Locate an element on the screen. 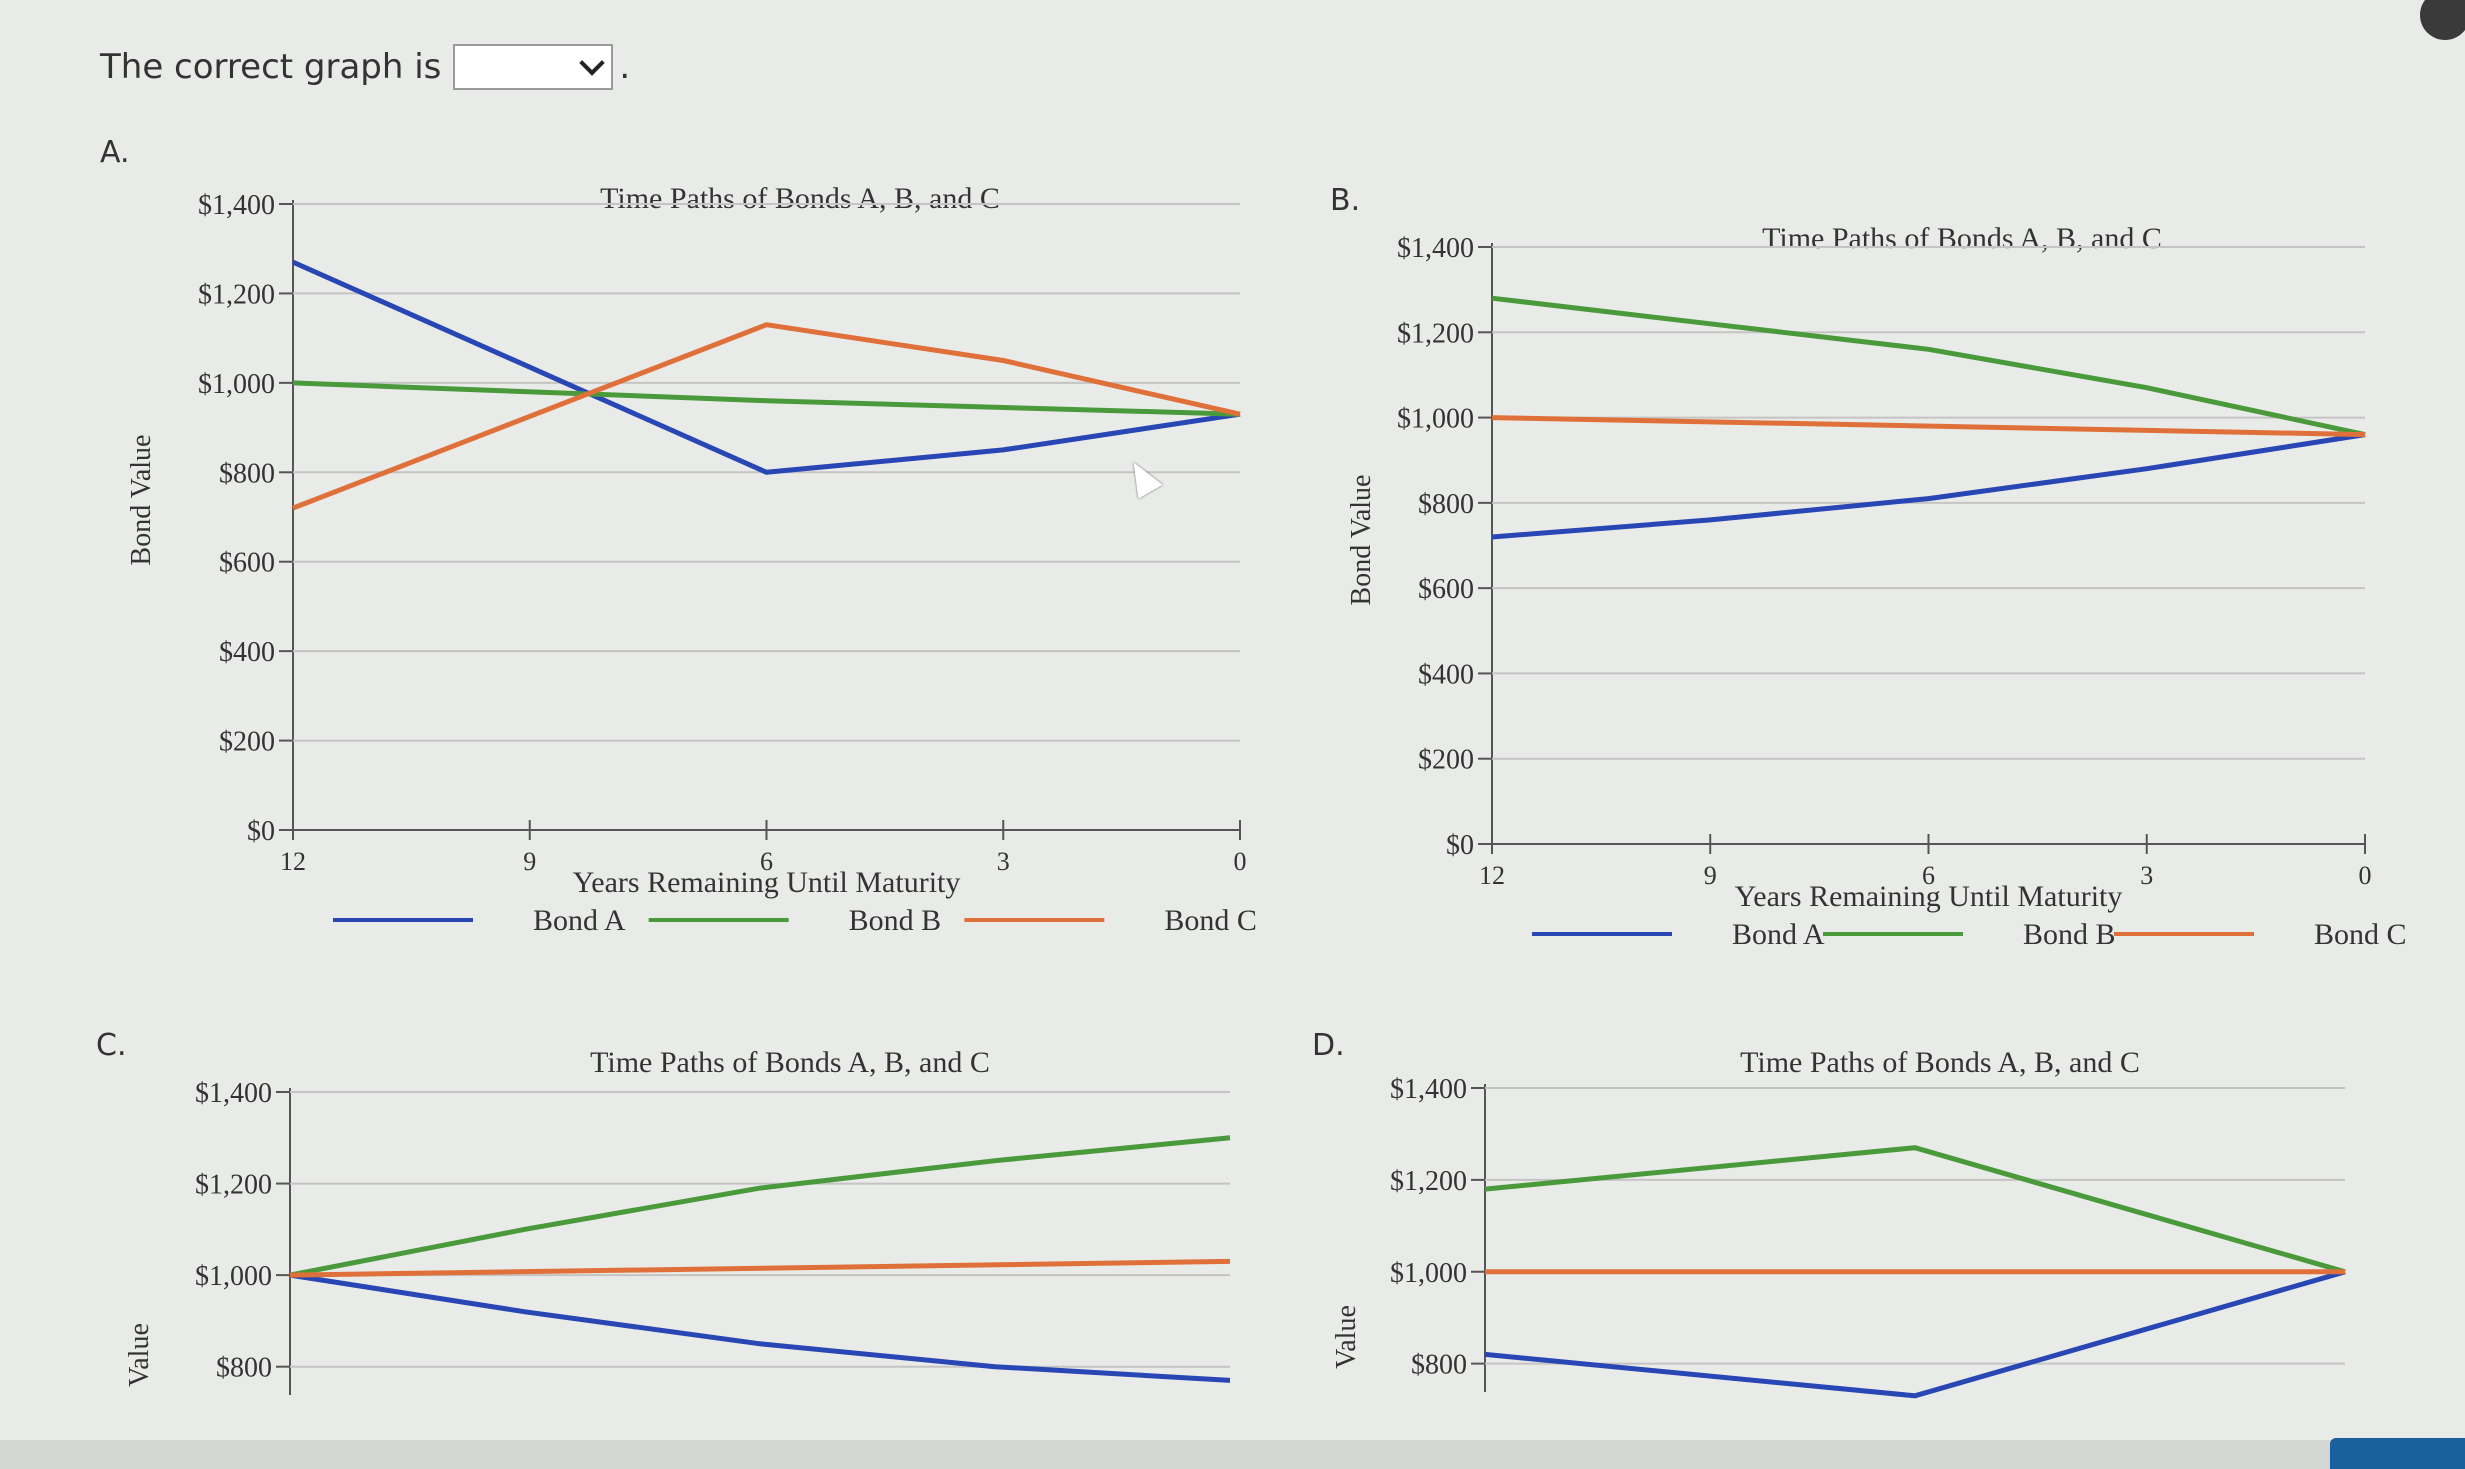 This screenshot has width=2465, height=1469. option-label-b: B. is located at coordinates (1345, 200).